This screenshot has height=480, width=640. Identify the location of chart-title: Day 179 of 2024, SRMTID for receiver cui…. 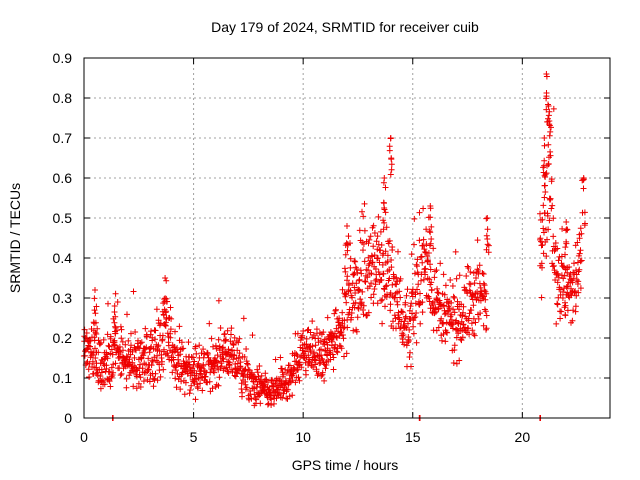
(345, 27).